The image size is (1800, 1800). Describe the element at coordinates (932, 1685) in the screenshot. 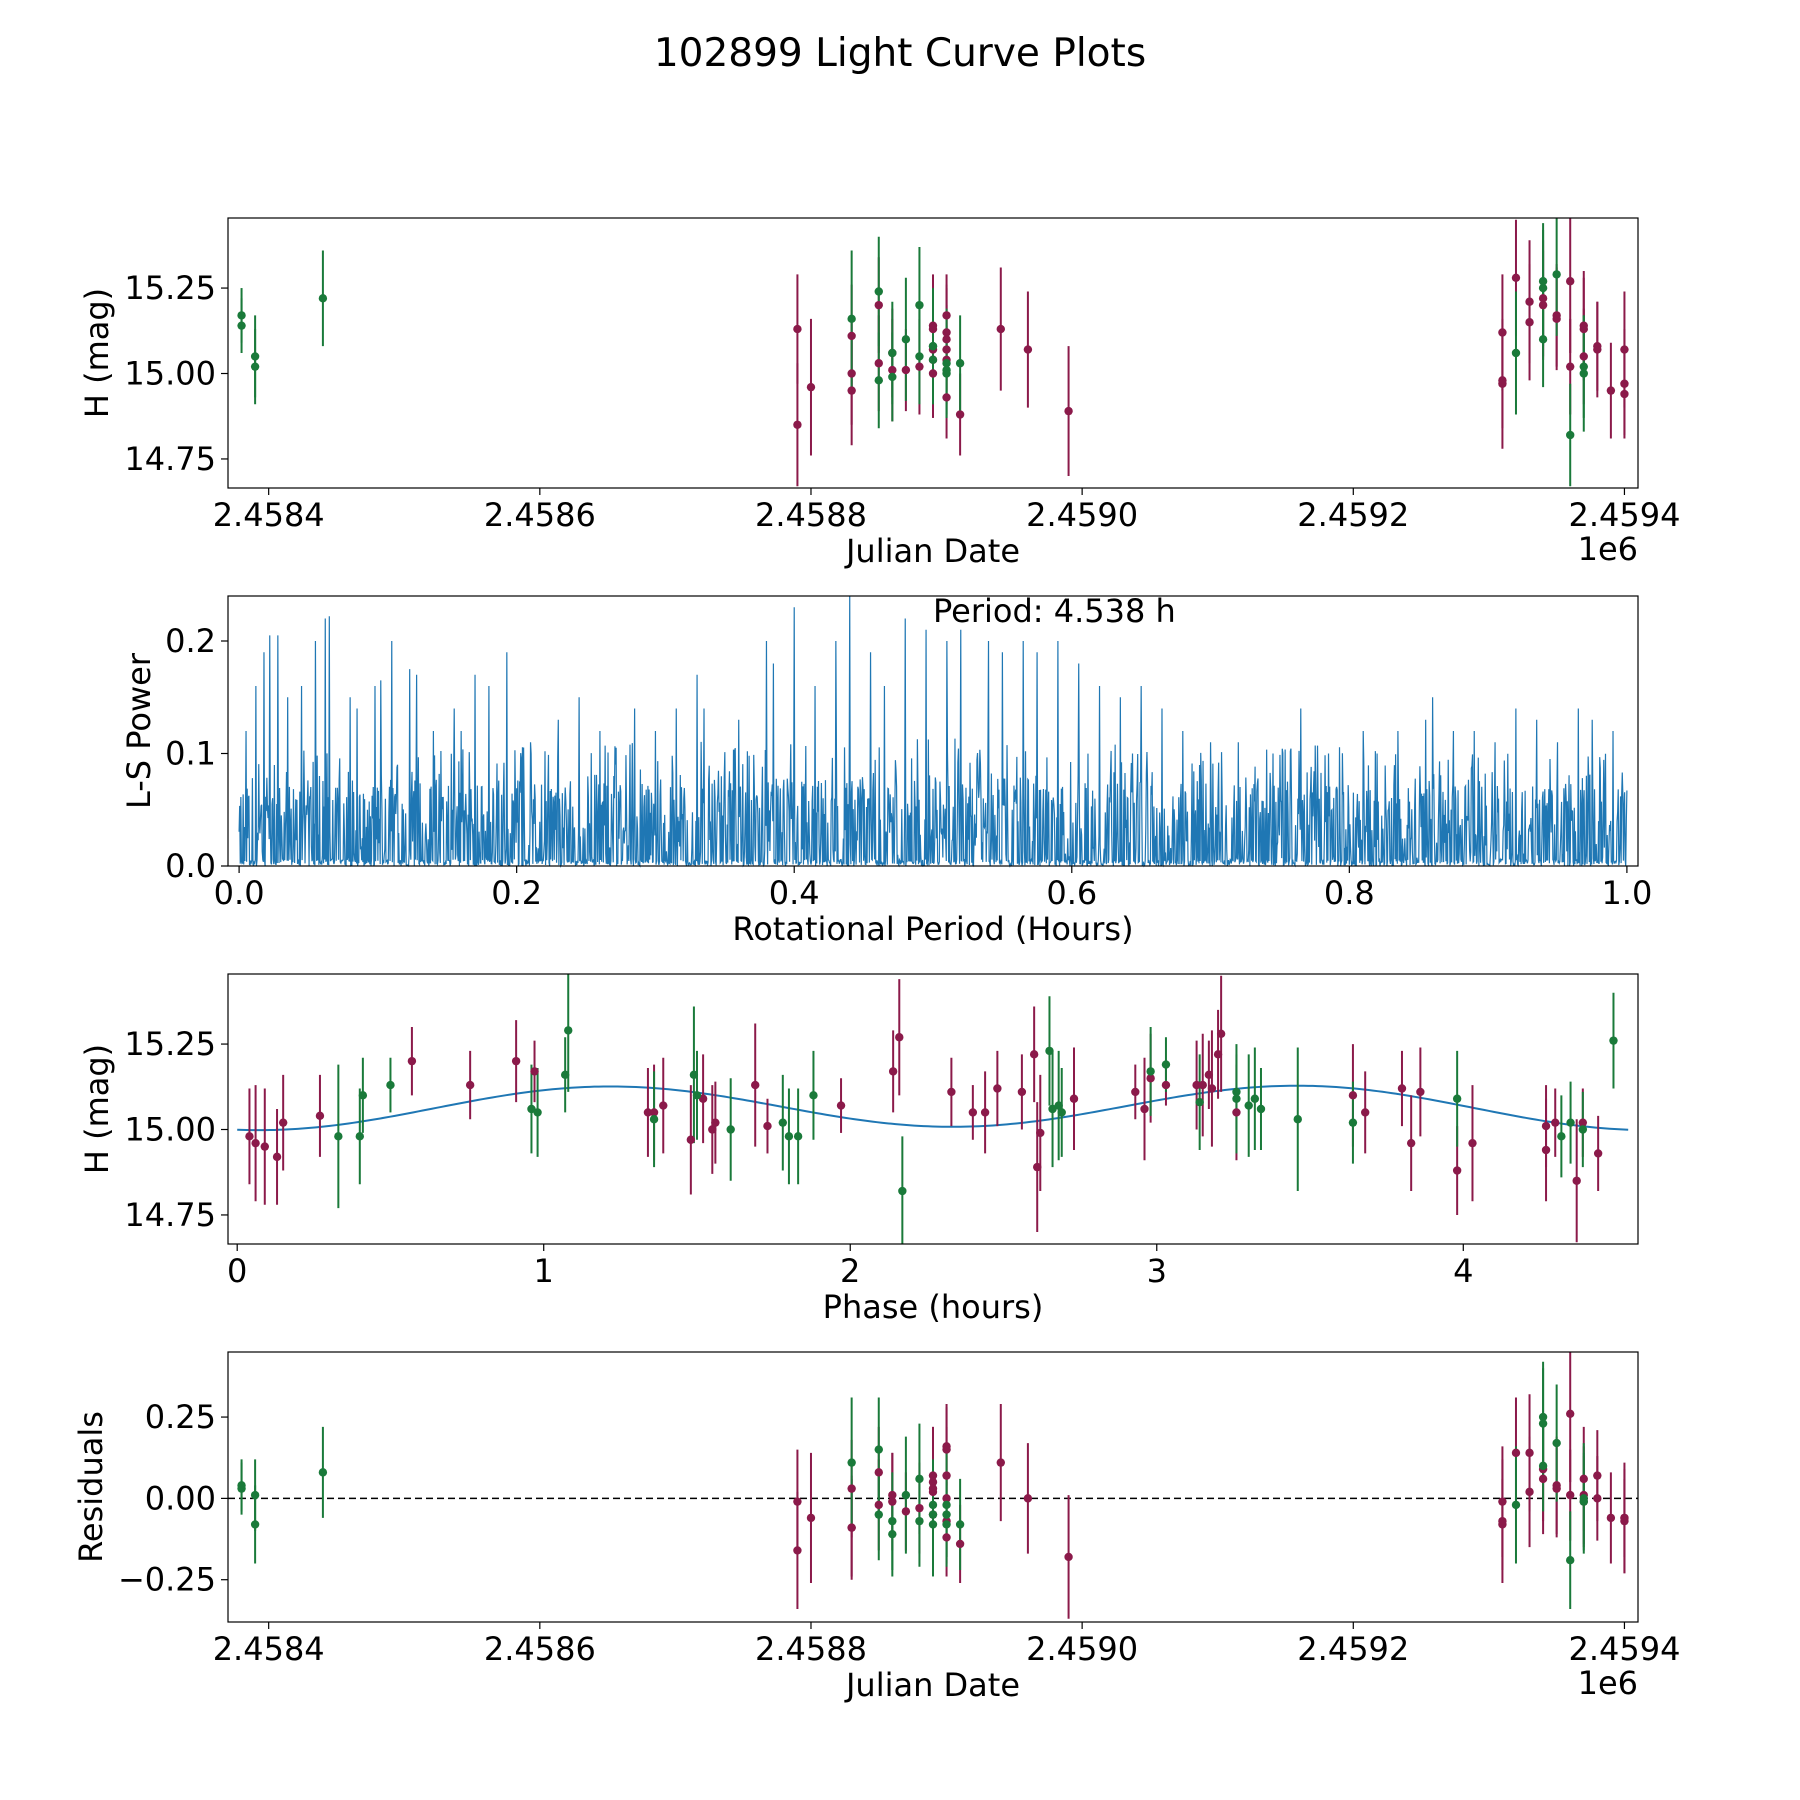

I see `residuals-xlabel: Julian Date` at that location.